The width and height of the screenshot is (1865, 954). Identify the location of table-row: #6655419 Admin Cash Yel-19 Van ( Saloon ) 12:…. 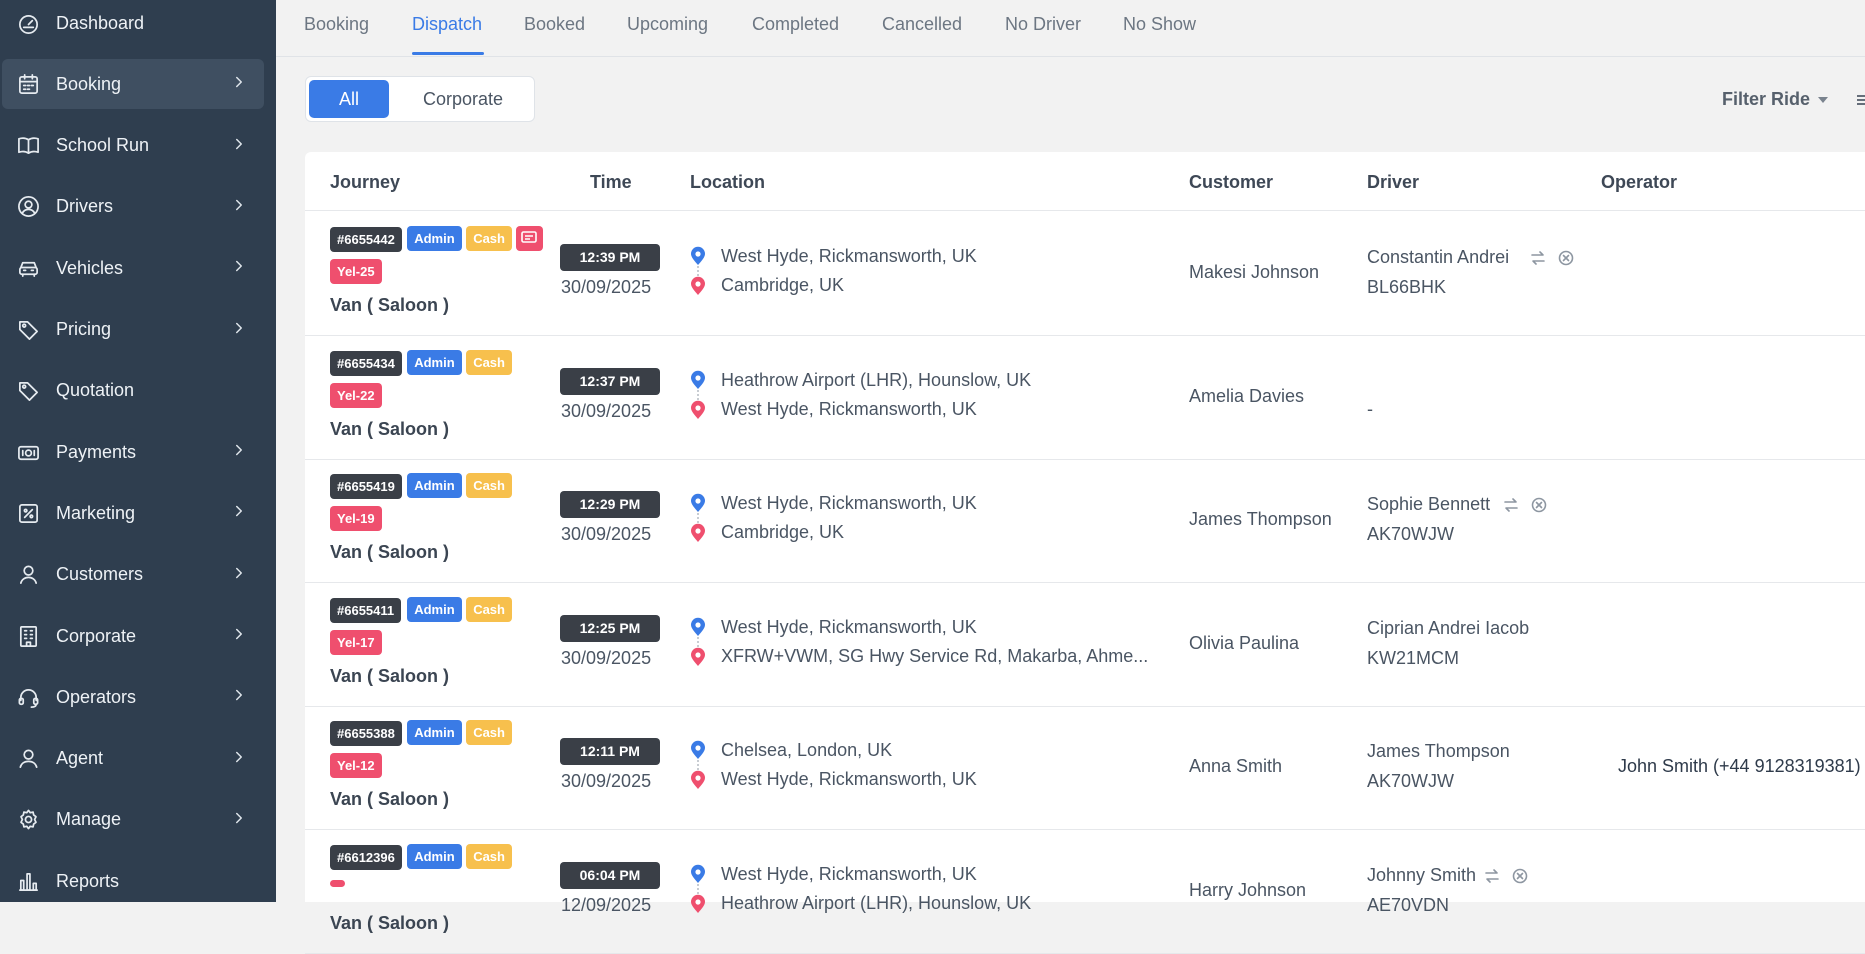
(1085, 520).